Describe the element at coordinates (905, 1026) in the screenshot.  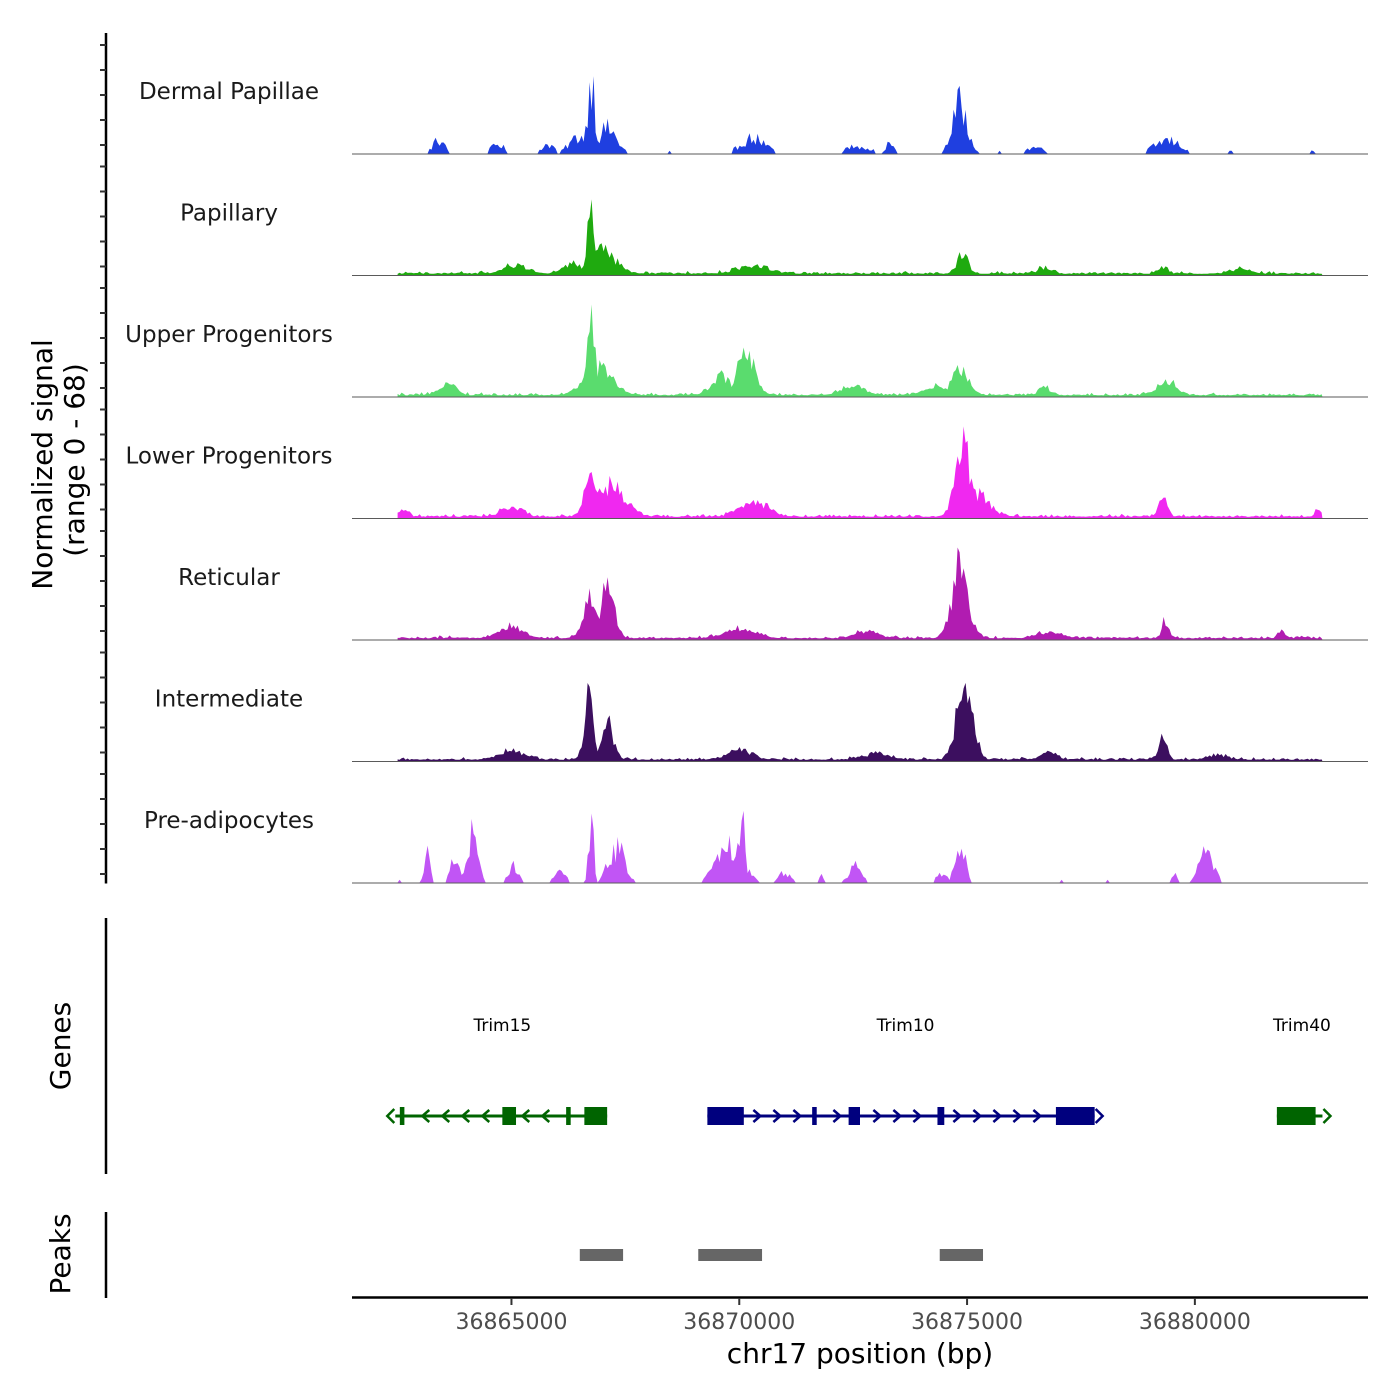
I see `gene-label: Trim10` at that location.